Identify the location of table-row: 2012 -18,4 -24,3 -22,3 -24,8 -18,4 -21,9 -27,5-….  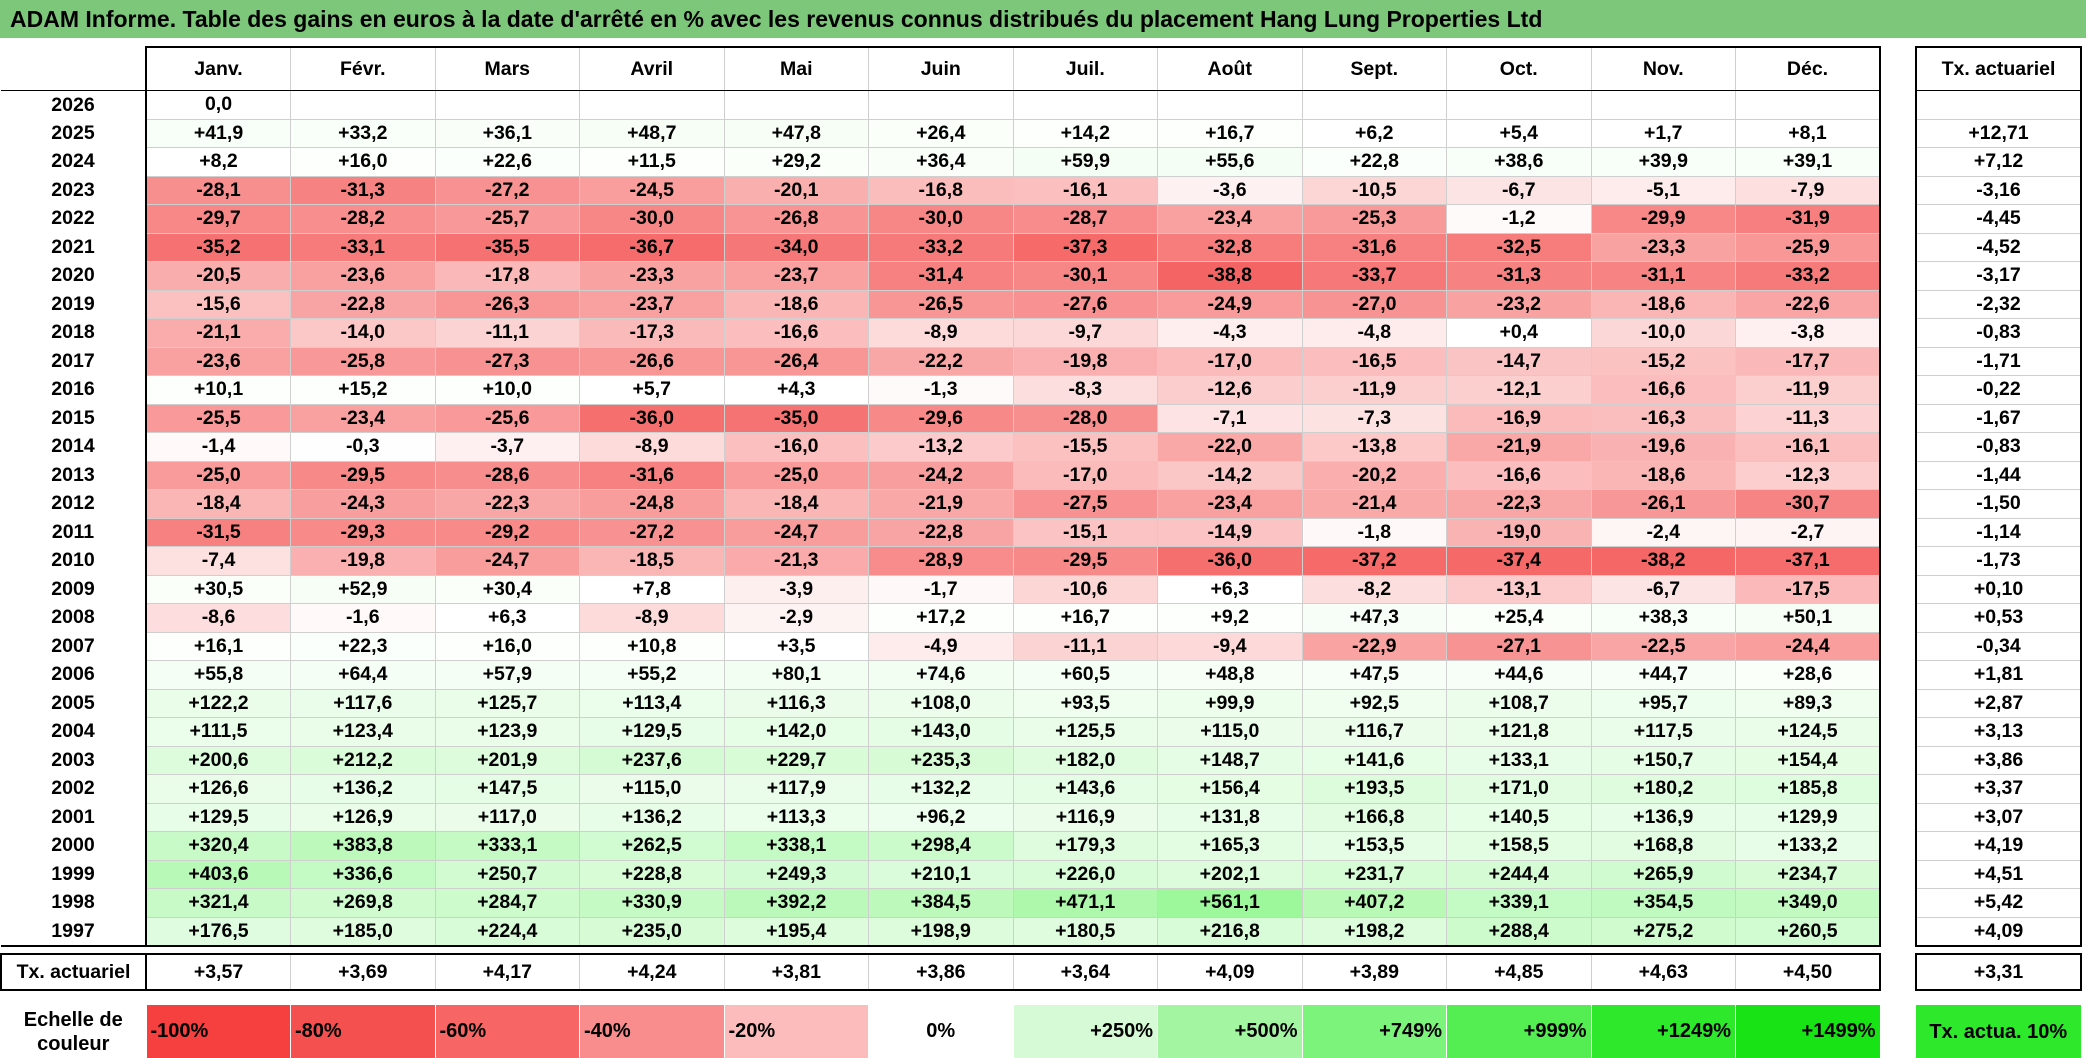
(1041, 504).